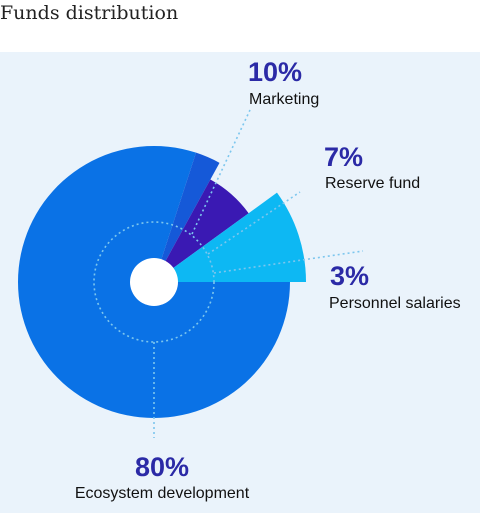  What do you see at coordinates (284, 99) in the screenshot?
I see `slice-label-marketing: Marketing` at bounding box center [284, 99].